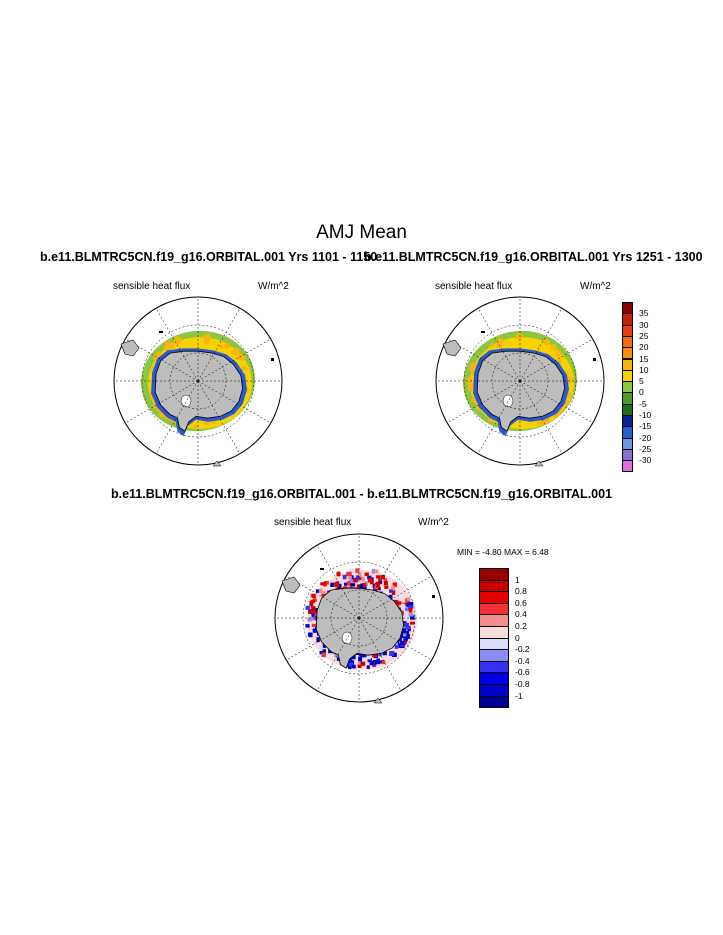 The height and width of the screenshot is (935, 723). I want to click on colorbar-tick-label: 20, so click(644, 347).